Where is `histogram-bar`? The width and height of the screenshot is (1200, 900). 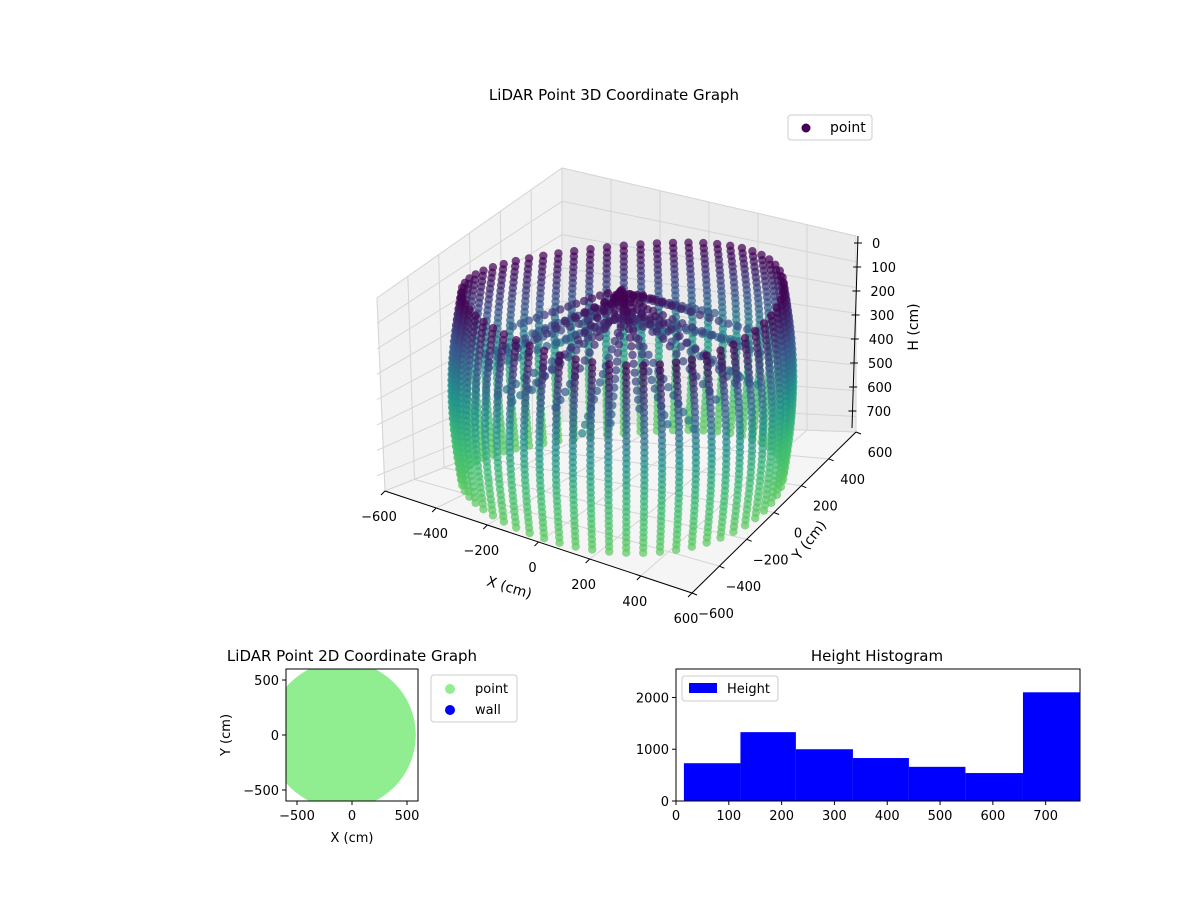
histogram-bar is located at coordinates (937, 783).